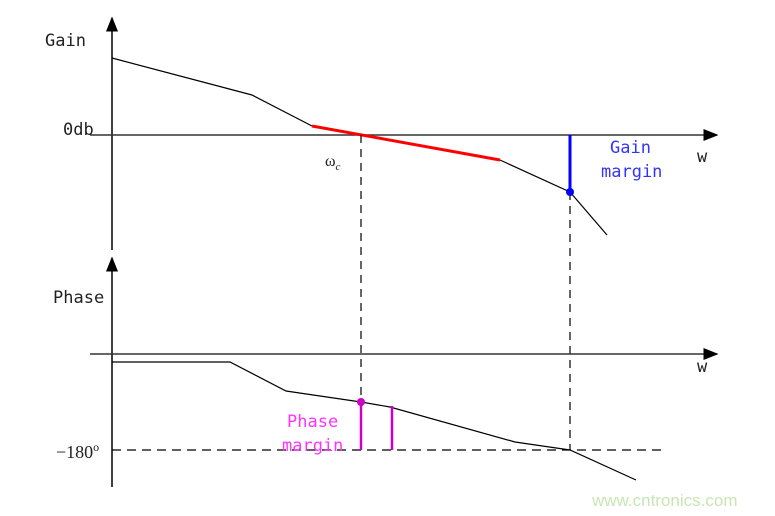 The width and height of the screenshot is (775, 516). Describe the element at coordinates (212, 92) in the screenshot. I see `gain-curve-left` at that location.